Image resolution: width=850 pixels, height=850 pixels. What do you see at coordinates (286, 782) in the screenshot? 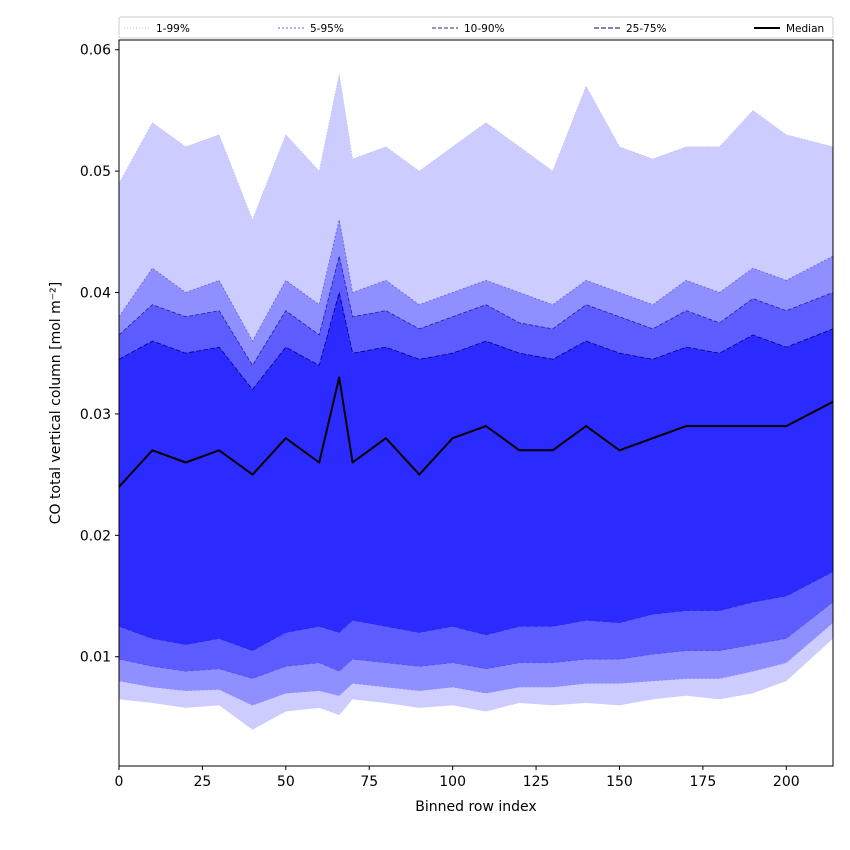
I see `x-tick-label: 50` at bounding box center [286, 782].